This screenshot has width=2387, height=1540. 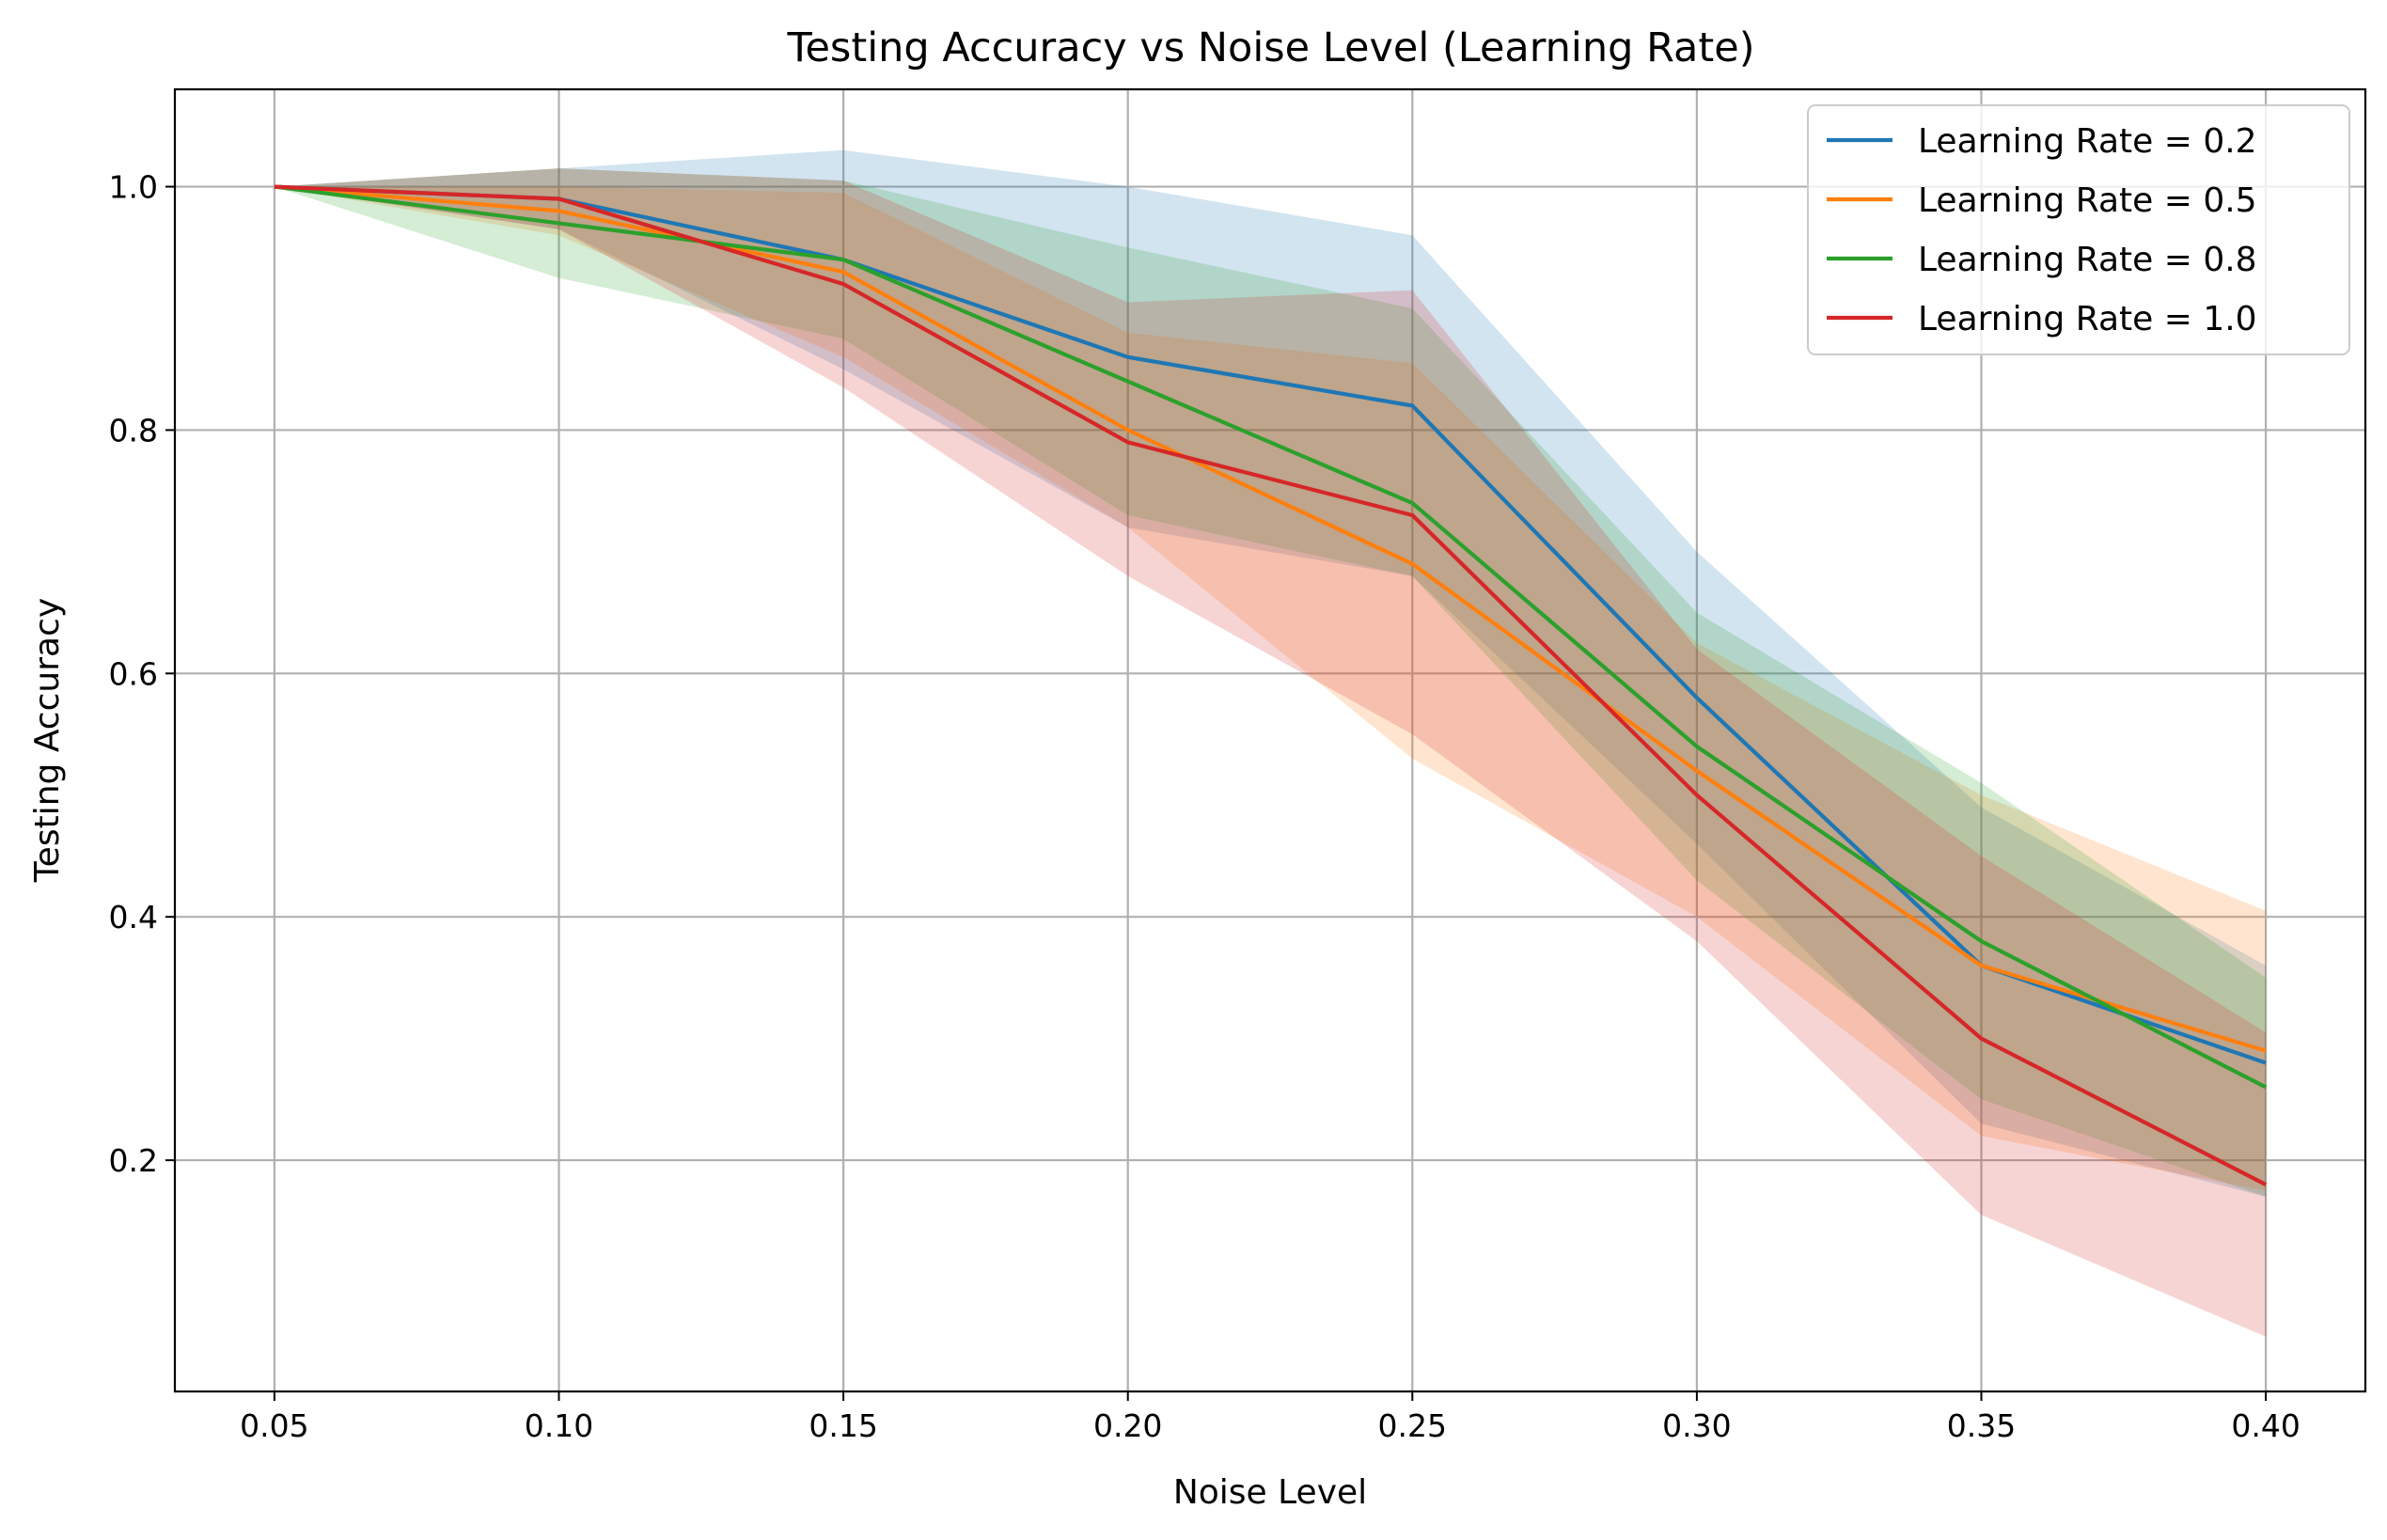 I want to click on x-tick-label: 0.10, so click(x=559, y=1425).